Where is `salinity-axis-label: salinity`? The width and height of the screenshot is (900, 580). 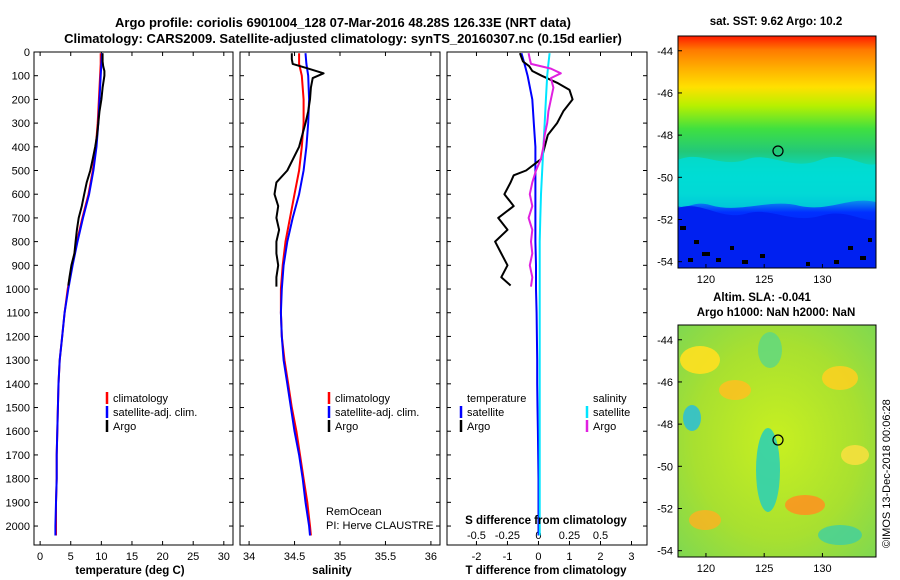 salinity-axis-label: salinity is located at coordinates (332, 571).